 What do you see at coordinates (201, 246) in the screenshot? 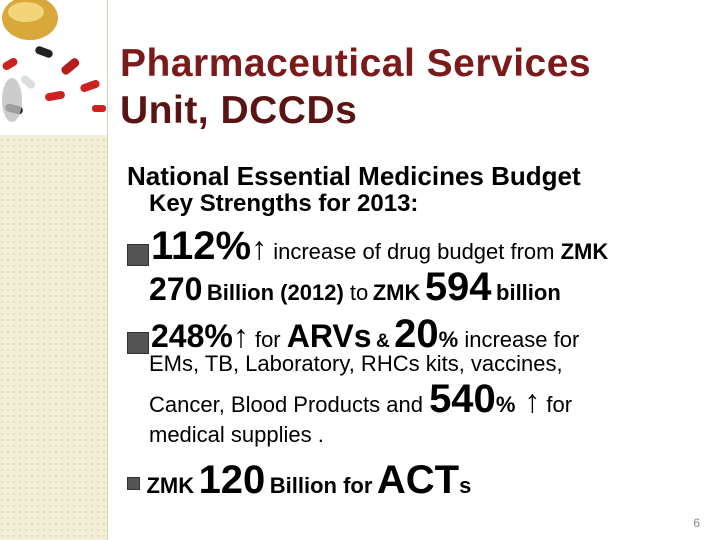
I see `bullet1-percent: 112%` at bounding box center [201, 246].